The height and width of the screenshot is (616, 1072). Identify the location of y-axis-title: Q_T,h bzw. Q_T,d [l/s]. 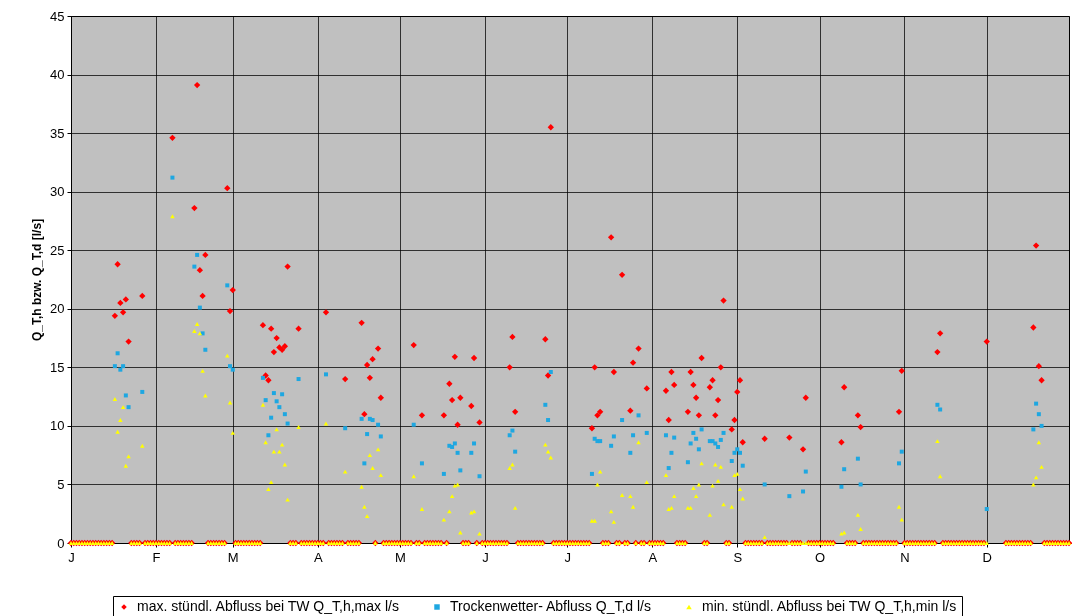
(37, 280).